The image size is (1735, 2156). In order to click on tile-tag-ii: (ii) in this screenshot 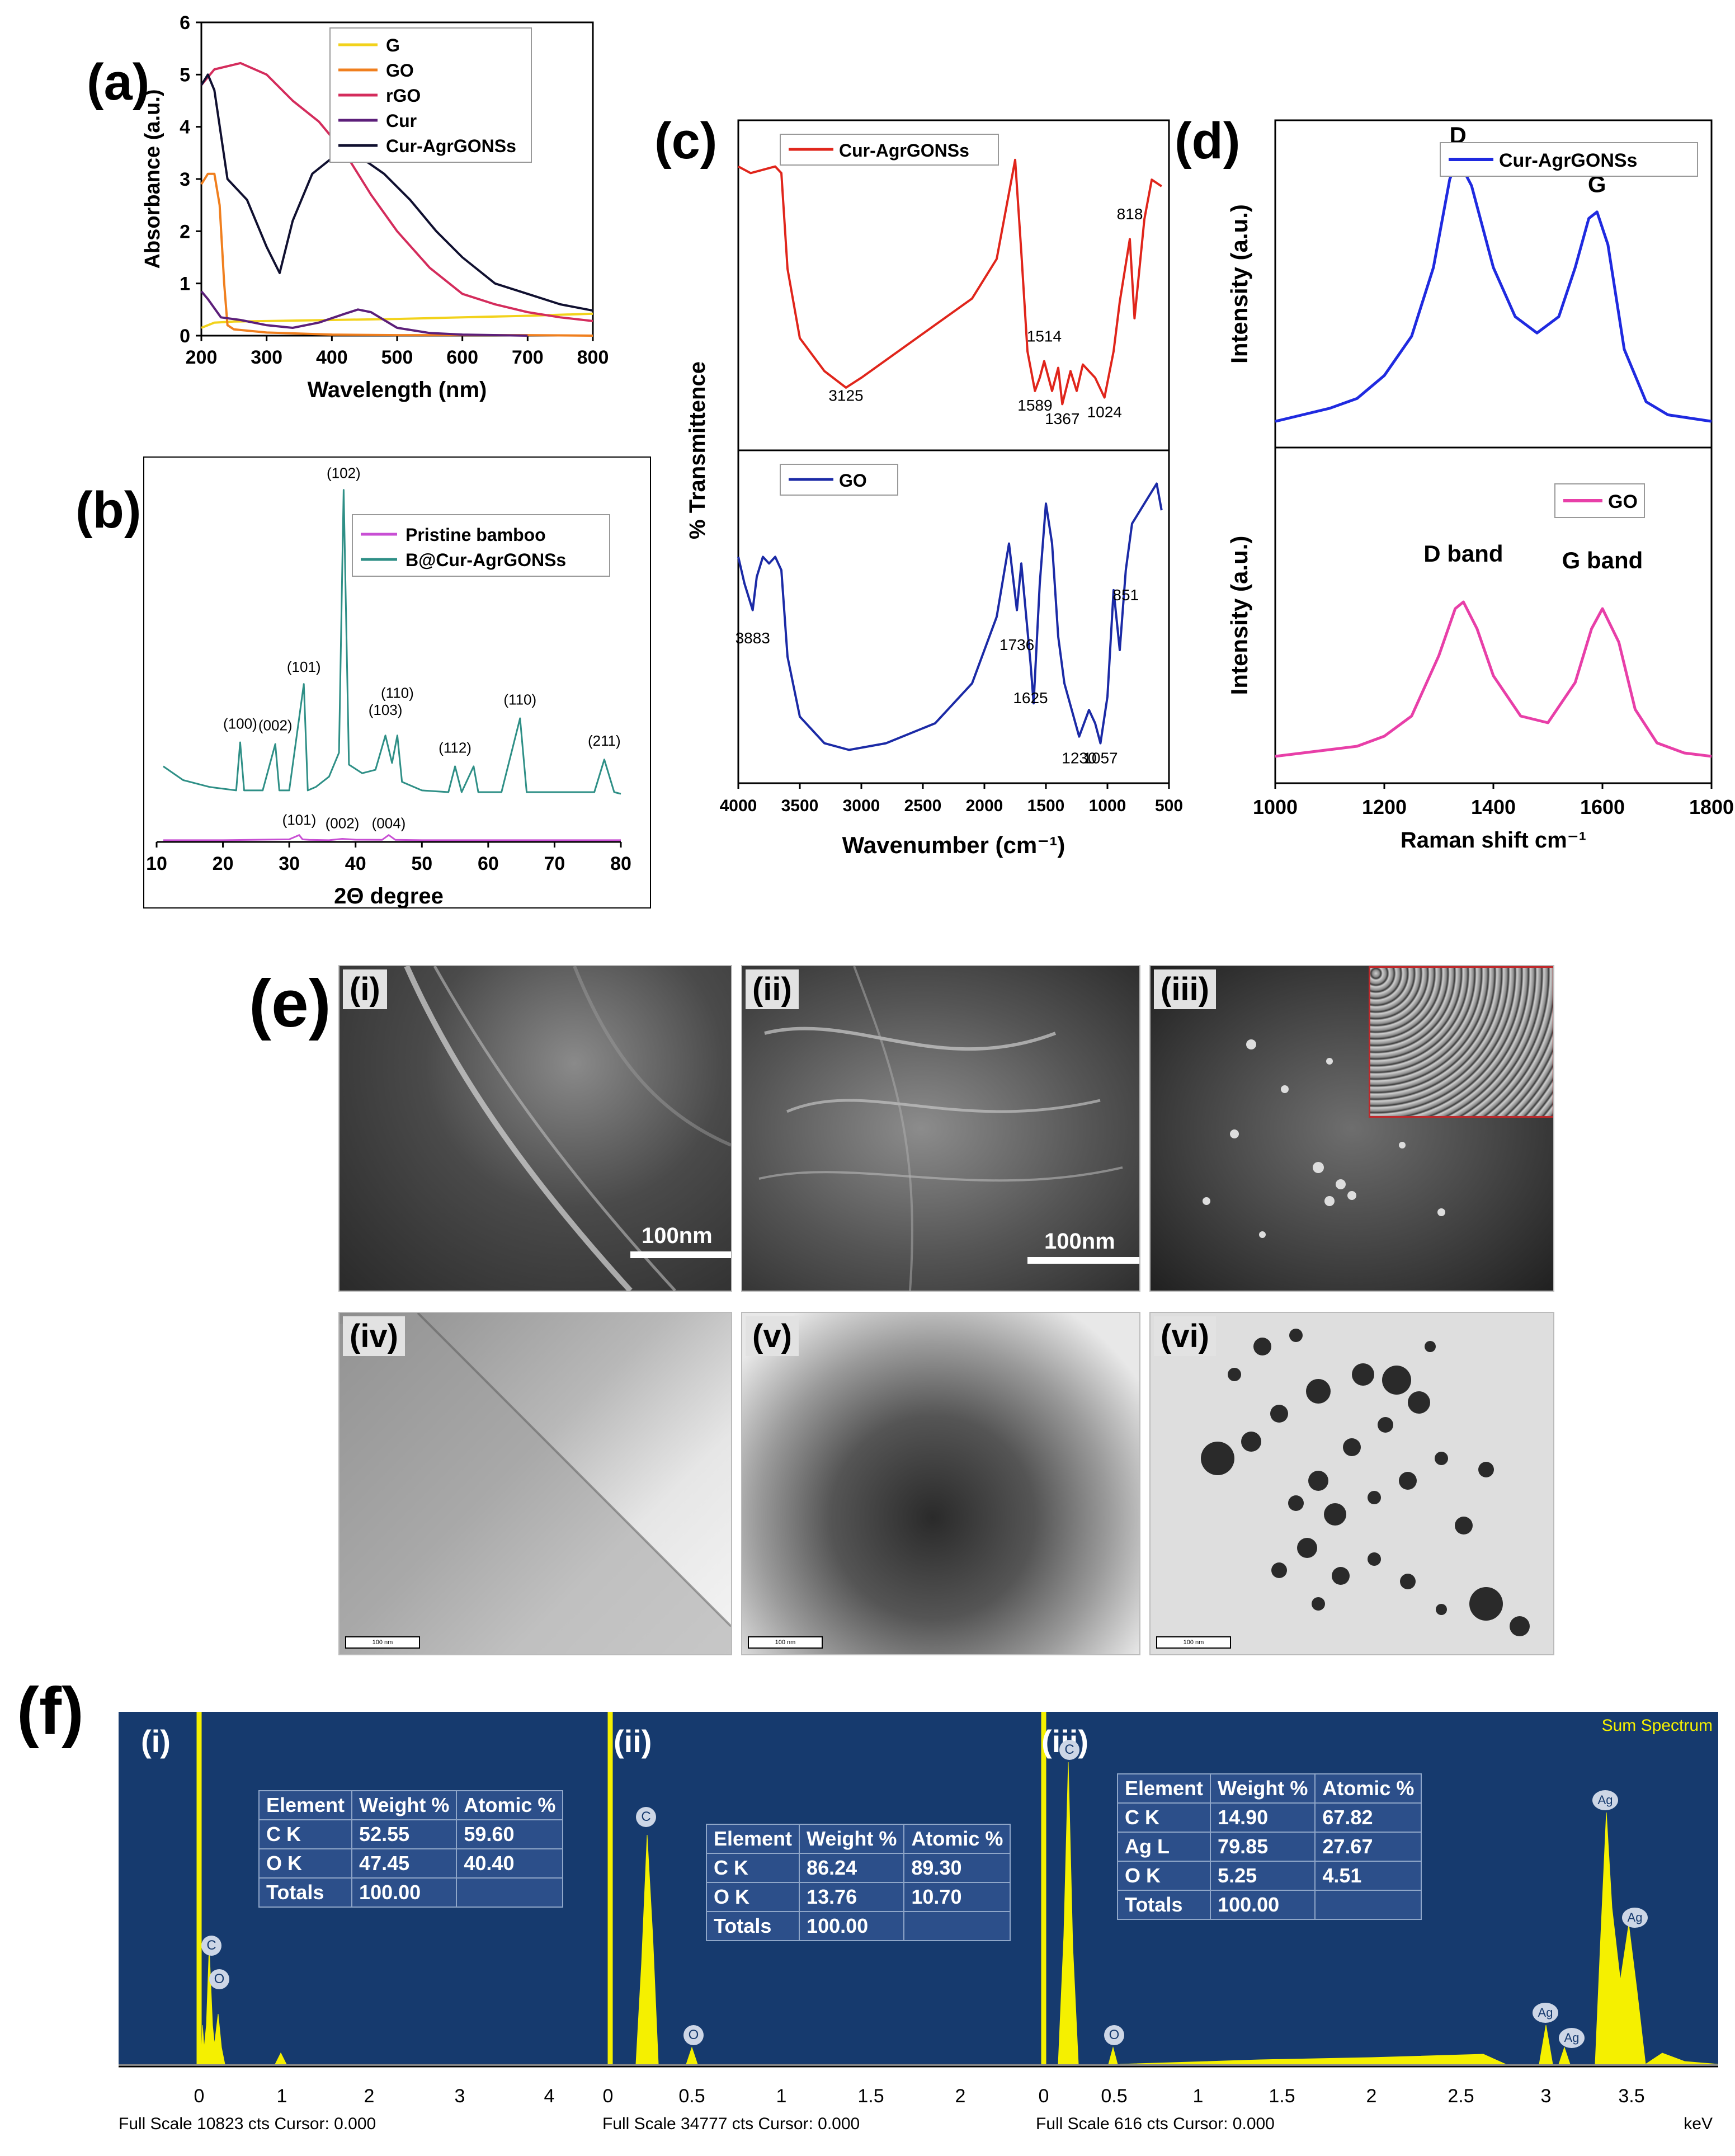, I will do `click(772, 989)`.